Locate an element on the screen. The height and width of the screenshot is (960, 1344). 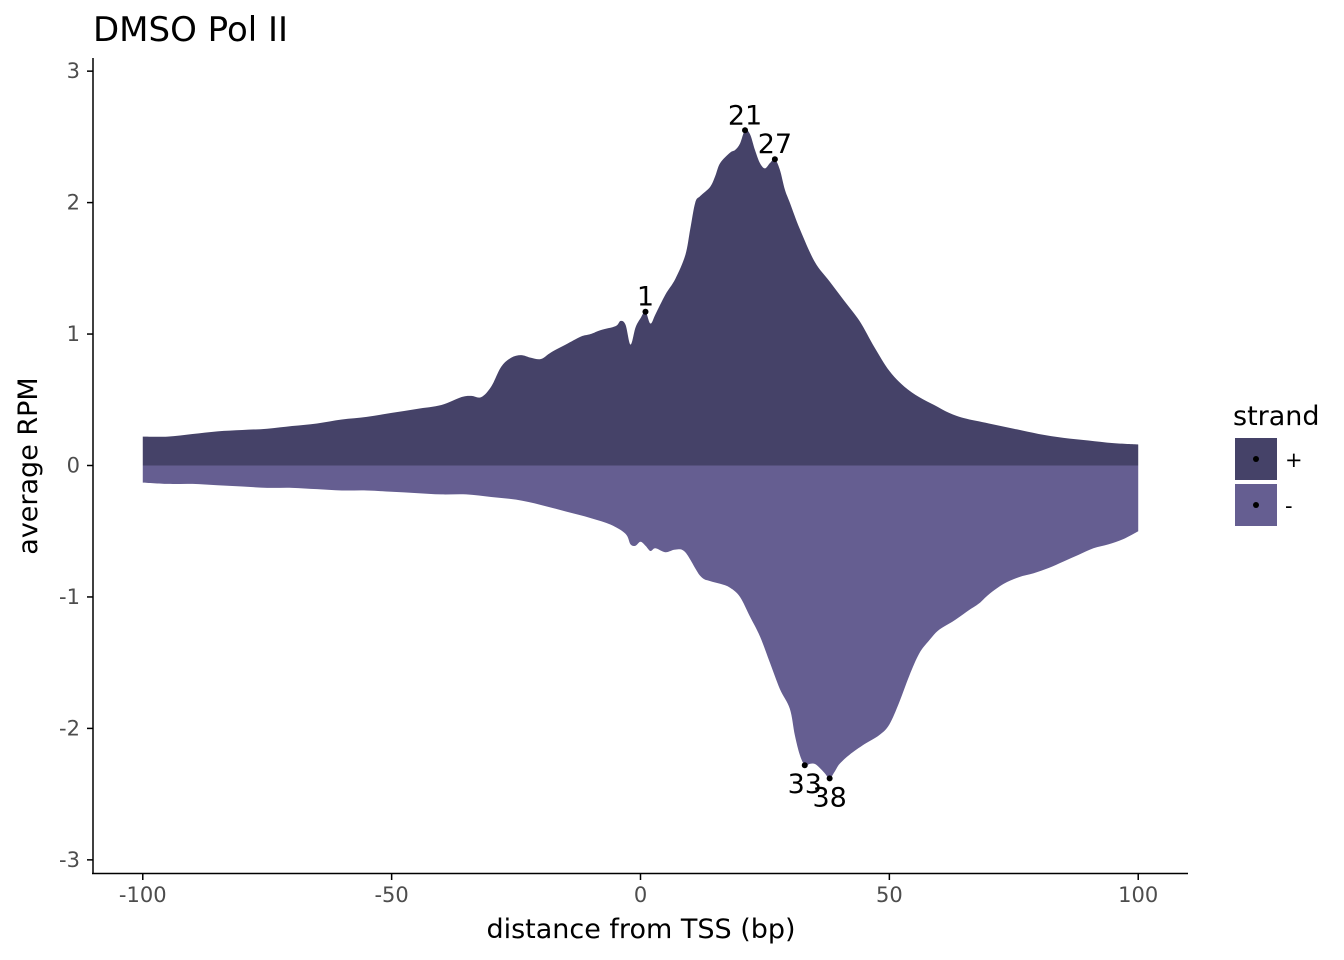
x-tick-label: 50 is located at coordinates (889, 895).